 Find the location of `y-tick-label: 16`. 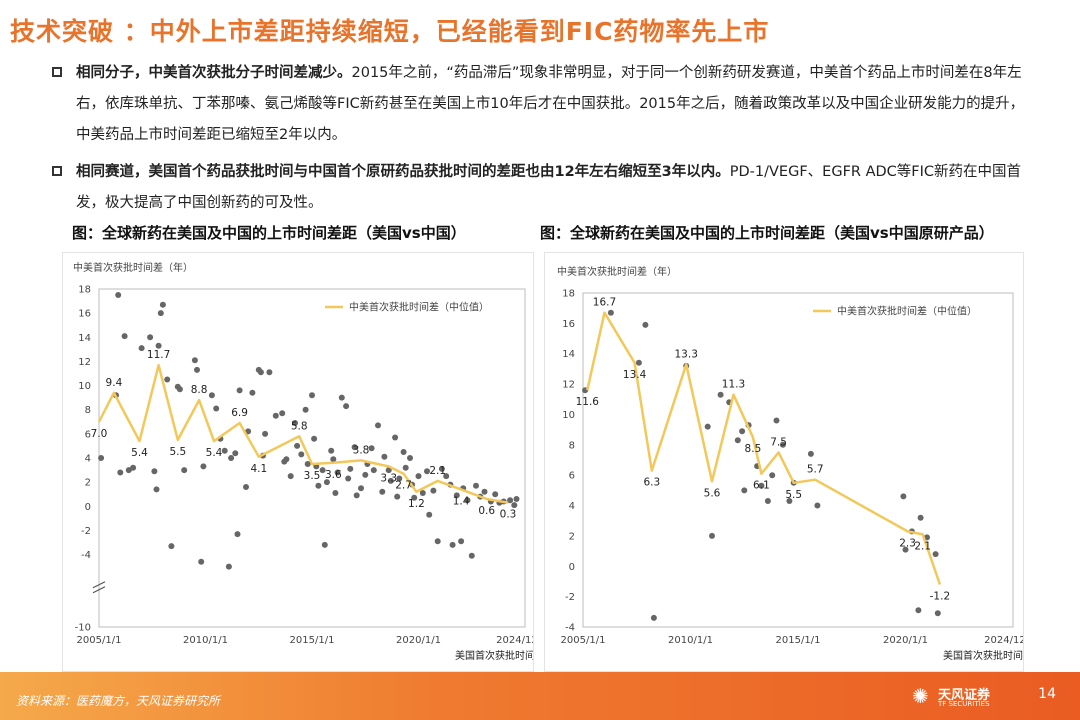

y-tick-label: 16 is located at coordinates (84, 314).